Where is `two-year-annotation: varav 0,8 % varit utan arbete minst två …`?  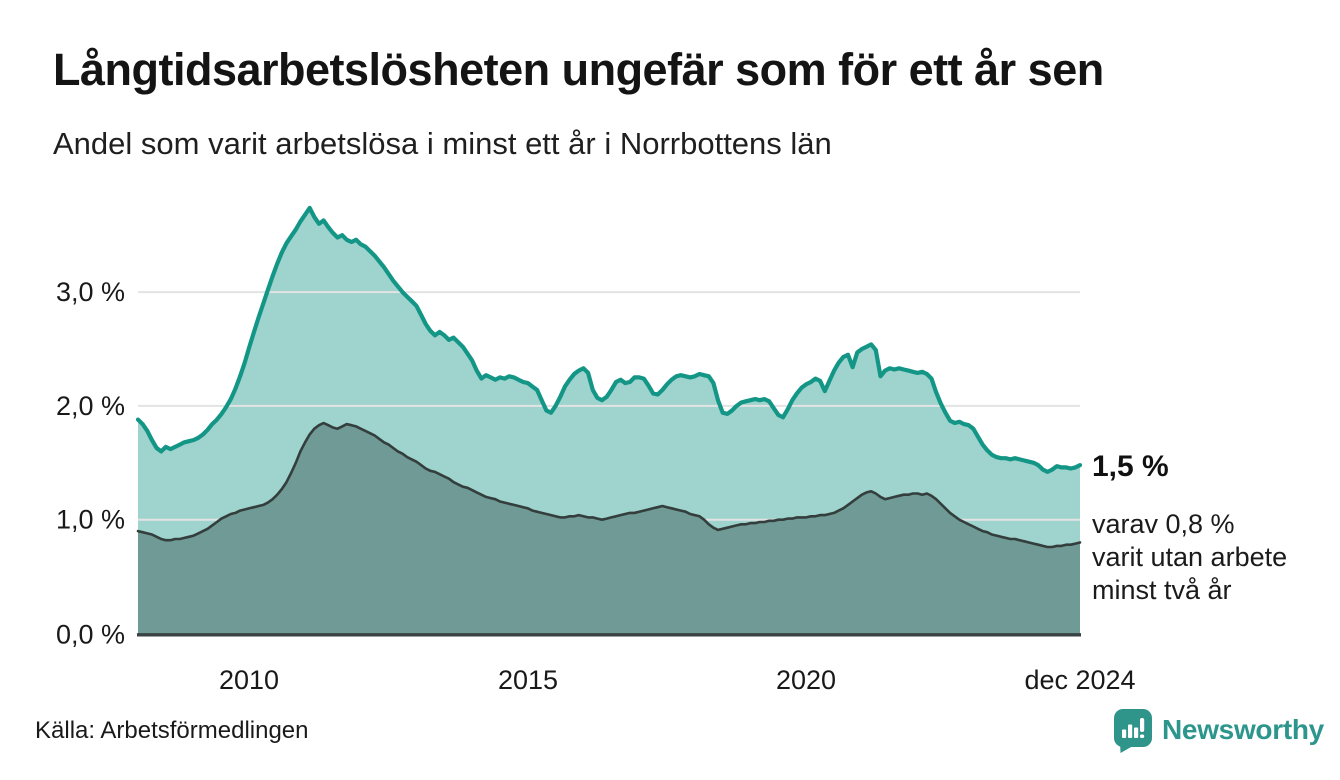 two-year-annotation: varav 0,8 % varit utan arbete minst två … is located at coordinates (1189, 557).